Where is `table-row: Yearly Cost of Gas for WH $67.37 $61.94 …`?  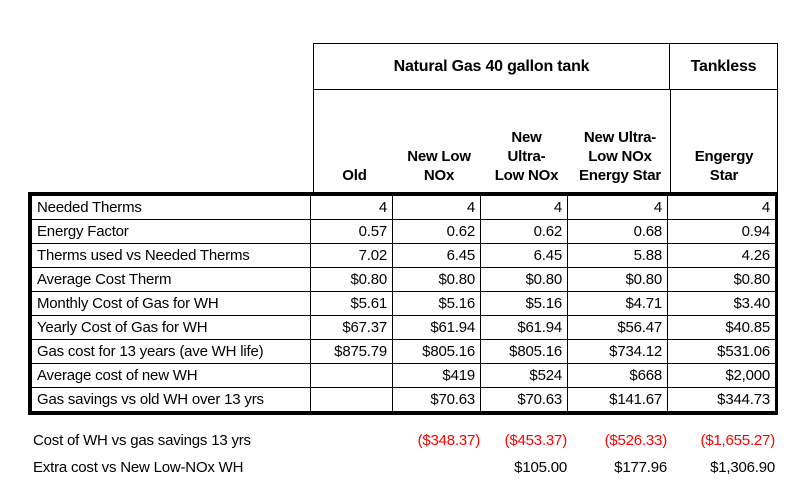 table-row: Yearly Cost of Gas for WH $67.37 $61.94 … is located at coordinates (403, 327).